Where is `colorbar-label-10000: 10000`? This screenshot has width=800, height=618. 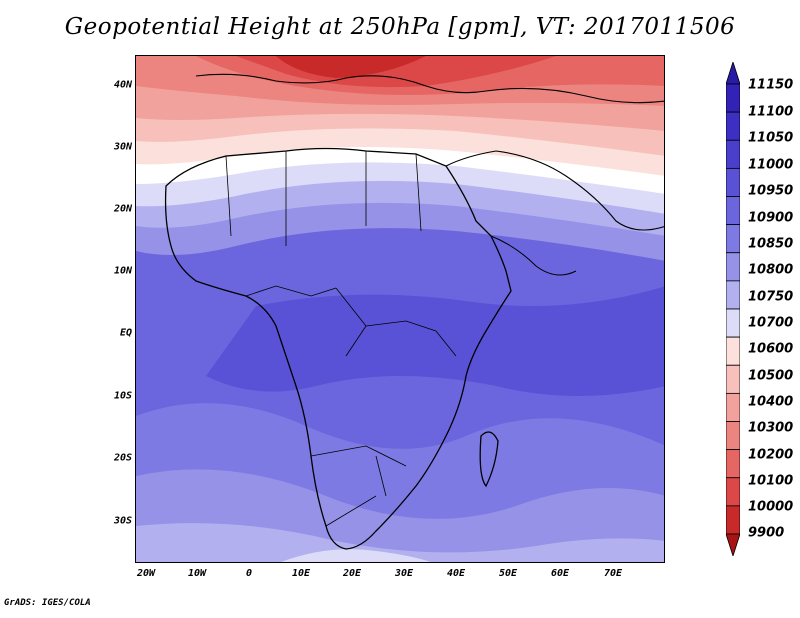 colorbar-label-10000: 10000 is located at coordinates (771, 507).